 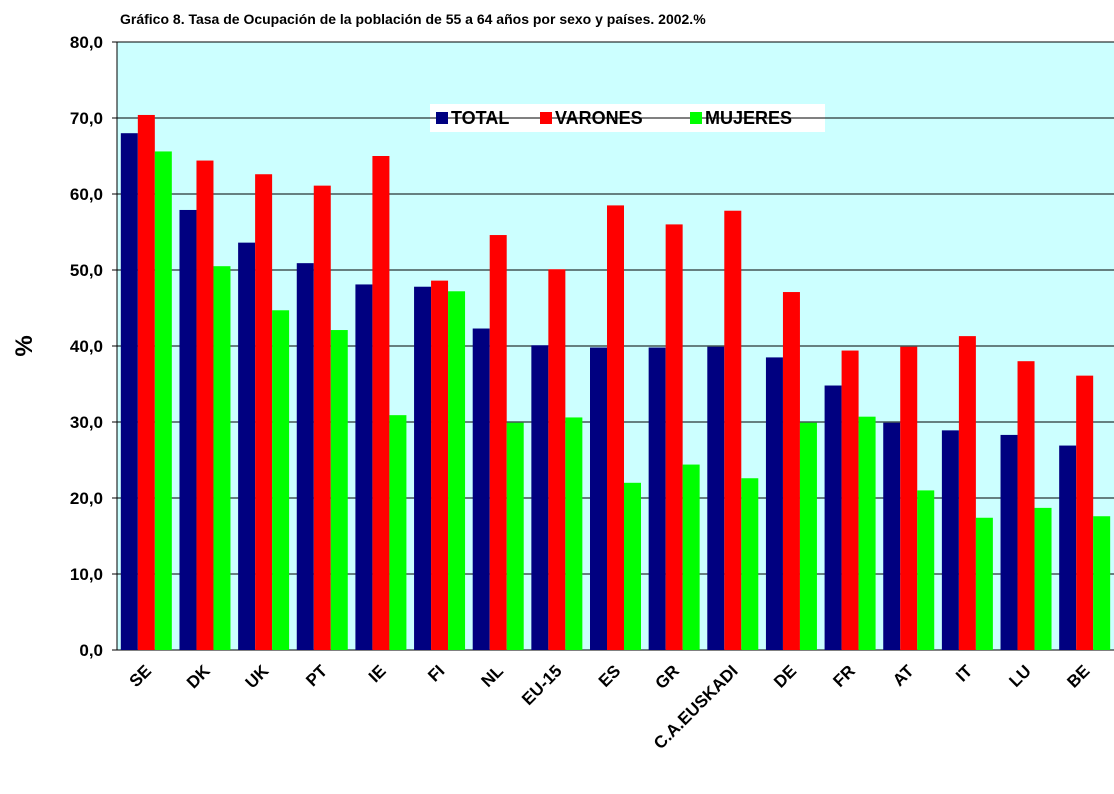 What do you see at coordinates (24, 345) in the screenshot?
I see `y-axis-label: %` at bounding box center [24, 345].